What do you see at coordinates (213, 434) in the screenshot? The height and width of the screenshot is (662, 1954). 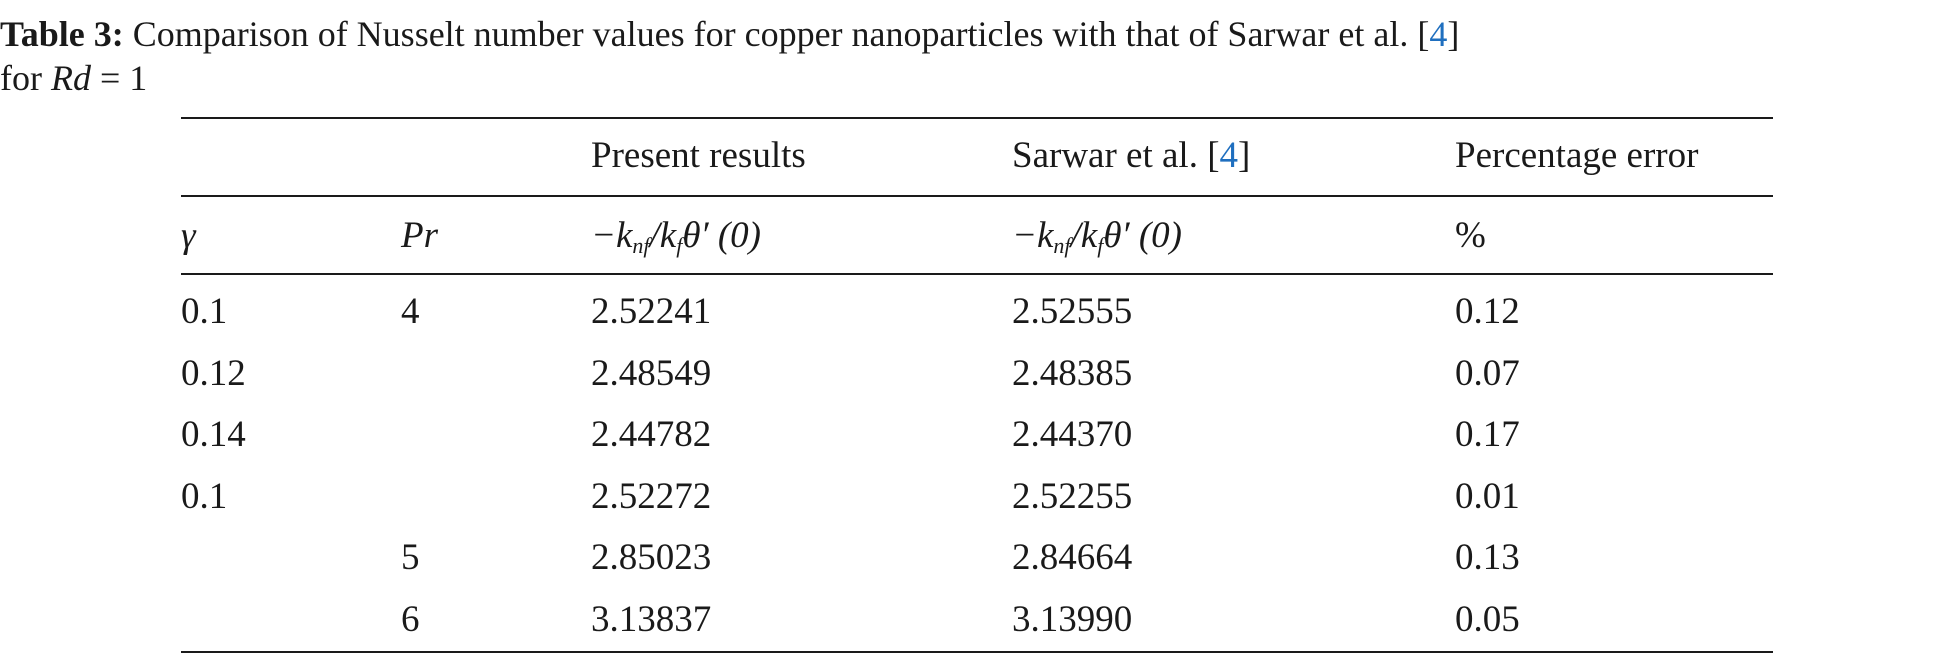 I see `table-cell: 0.14` at bounding box center [213, 434].